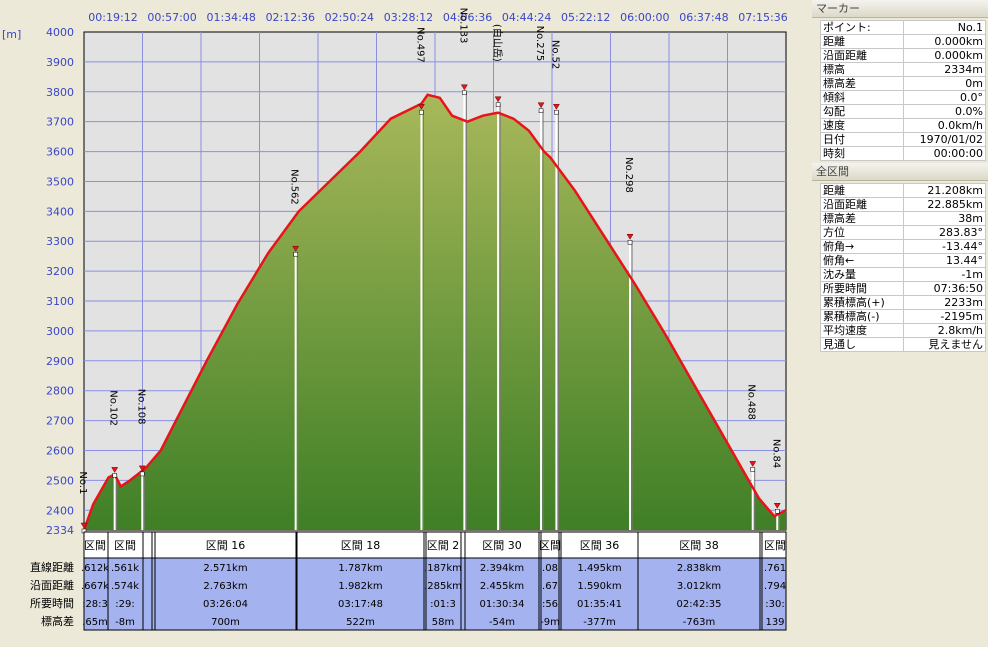 The width and height of the screenshot is (988, 647). I want to click on y-tick-label: 2400, so click(60, 510).